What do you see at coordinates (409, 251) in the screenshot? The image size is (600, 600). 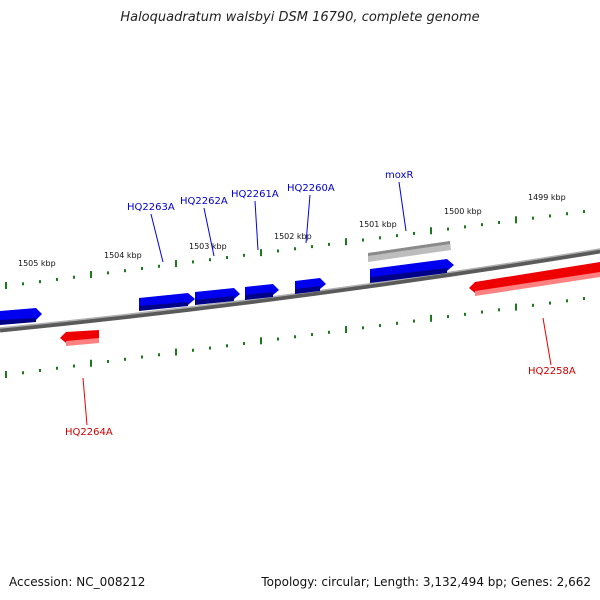 I see `gene-box-moxr-highlight` at bounding box center [409, 251].